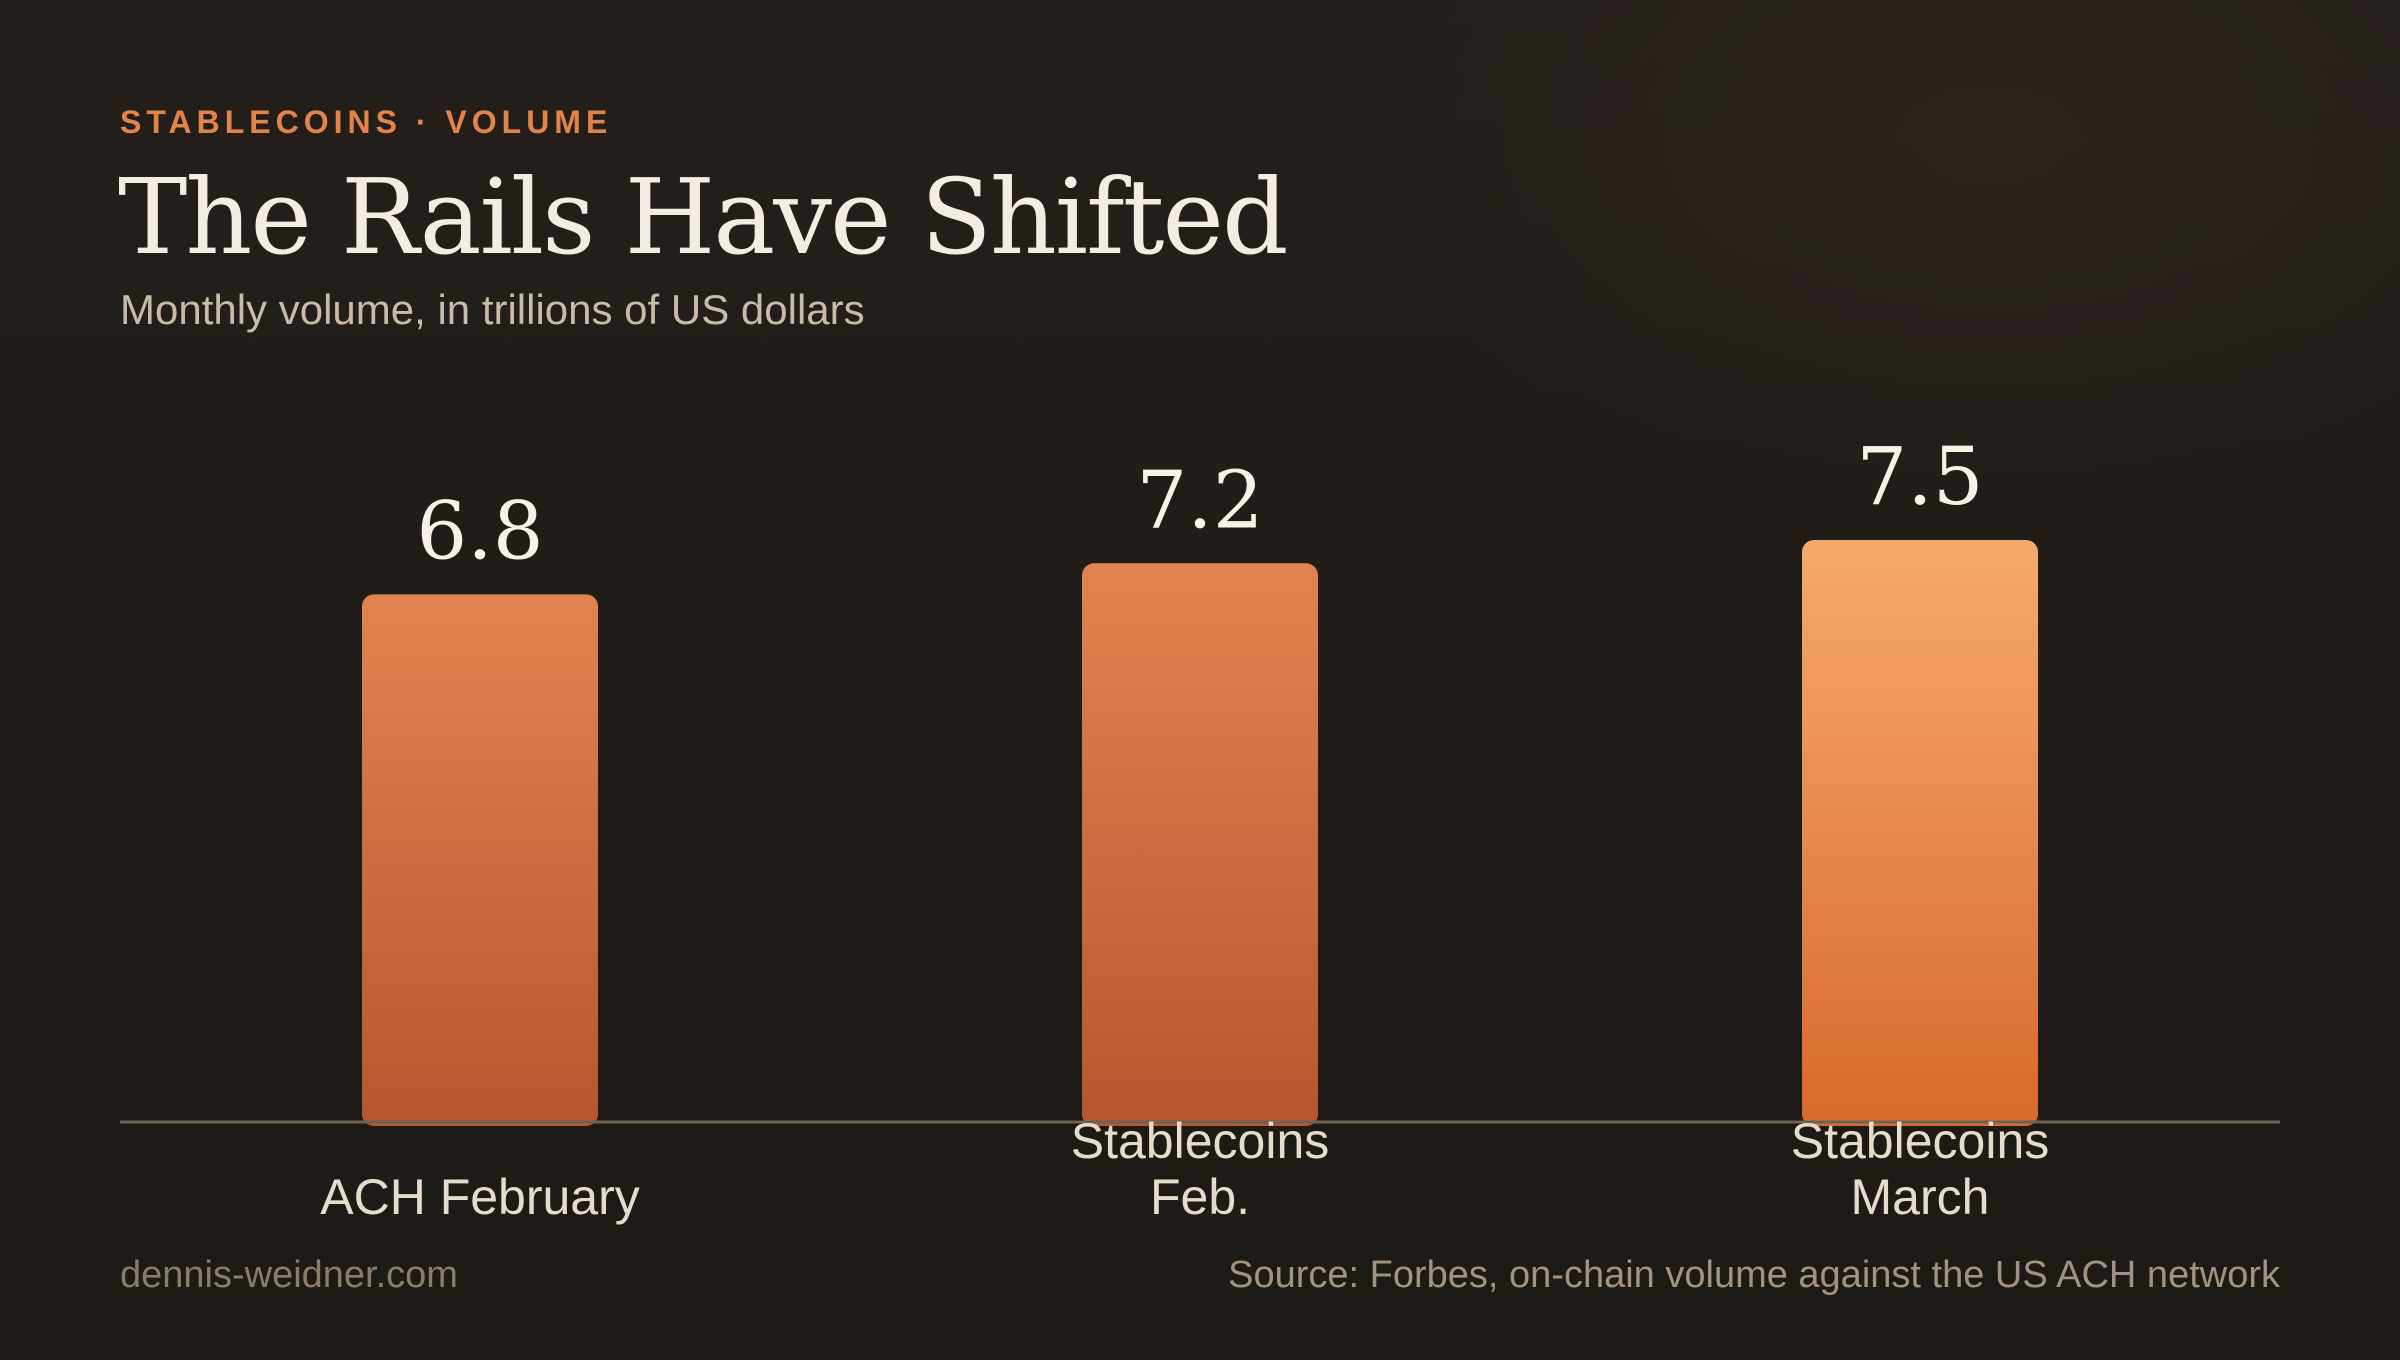 The width and height of the screenshot is (2400, 1360). Describe the element at coordinates (480, 1197) in the screenshot. I see `category-label-0-line-0: ACH February` at that location.